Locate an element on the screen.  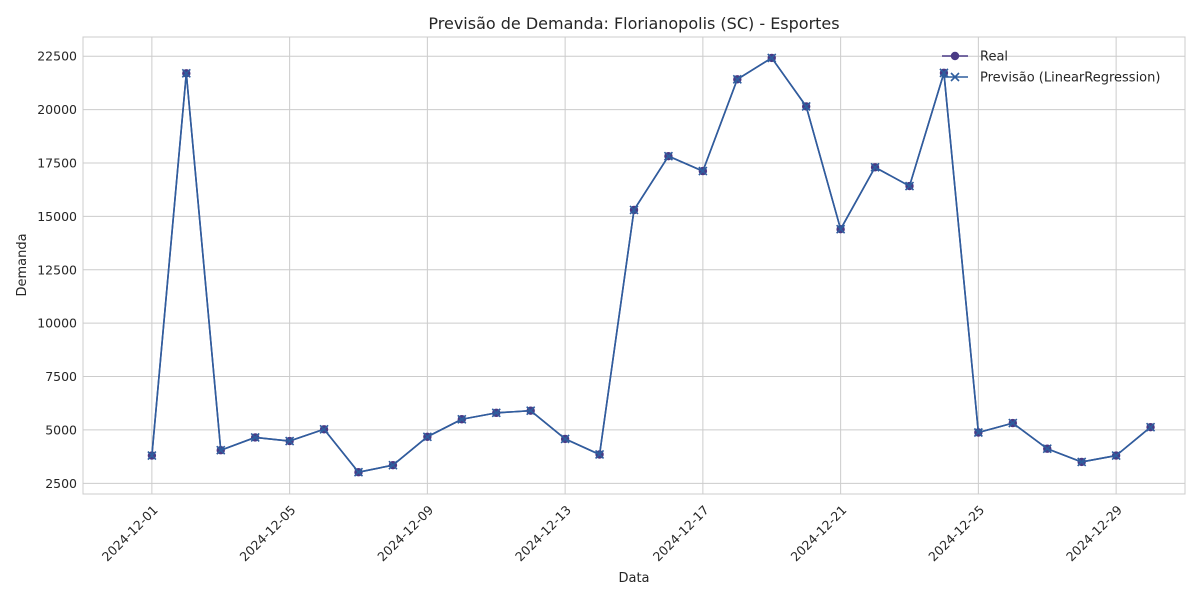
y-tick-label: 2500 is located at coordinates (61, 483).